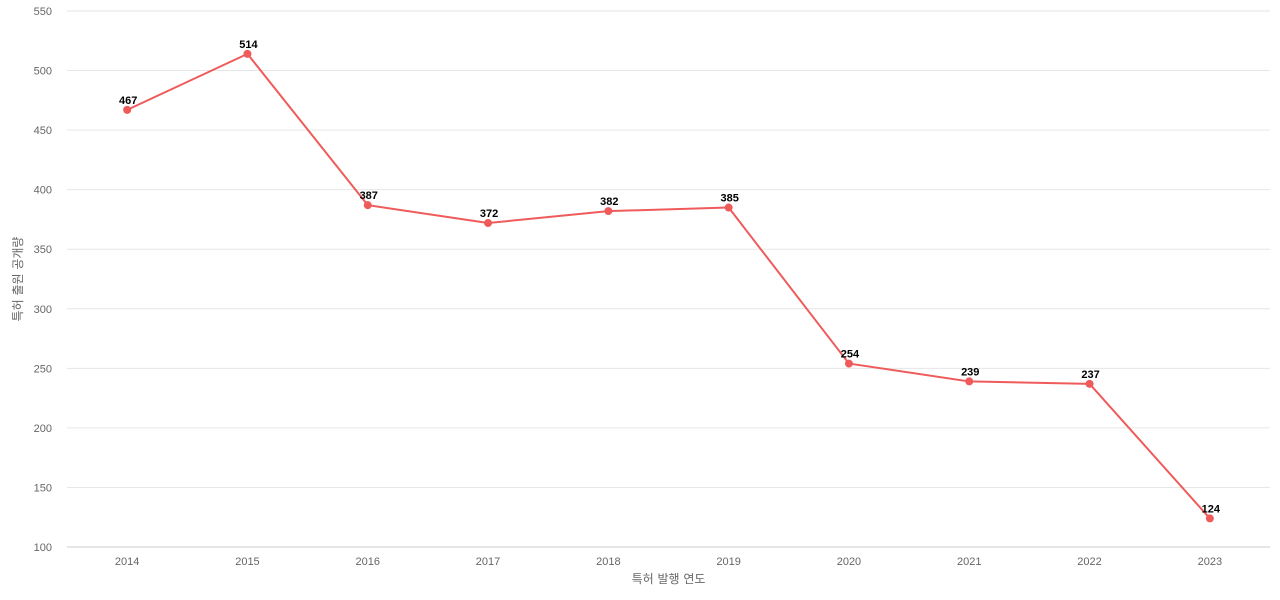 The image size is (1280, 600). What do you see at coordinates (43, 131) in the screenshot?
I see `y-tick-label: 450` at bounding box center [43, 131].